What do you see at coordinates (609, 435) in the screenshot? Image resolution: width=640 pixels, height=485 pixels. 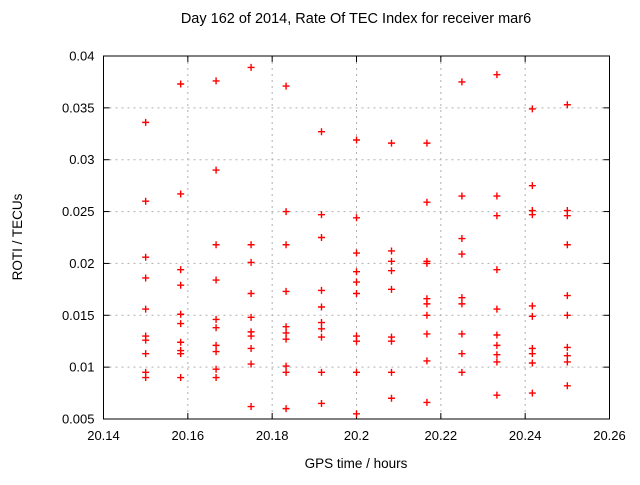 I see `x-tick-label: 20.26` at bounding box center [609, 435].